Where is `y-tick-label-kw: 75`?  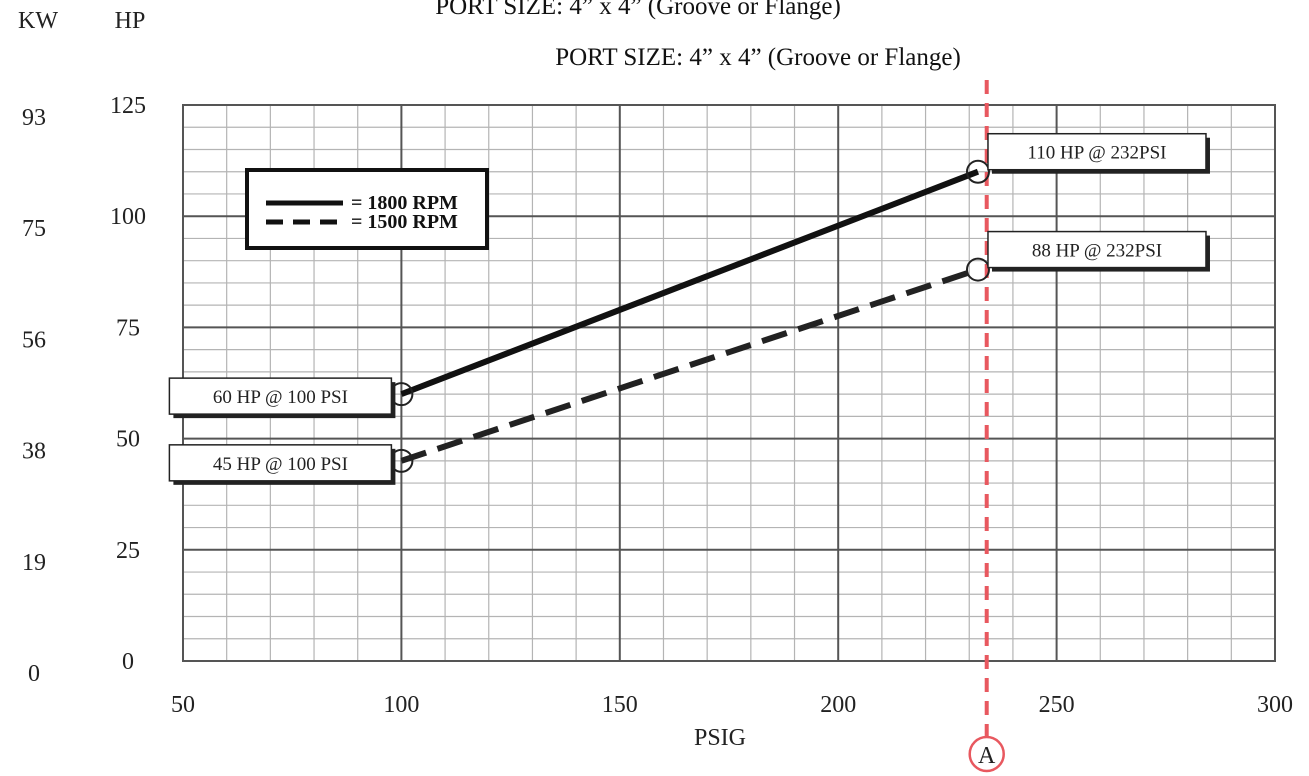
y-tick-label-kw: 75 is located at coordinates (34, 229).